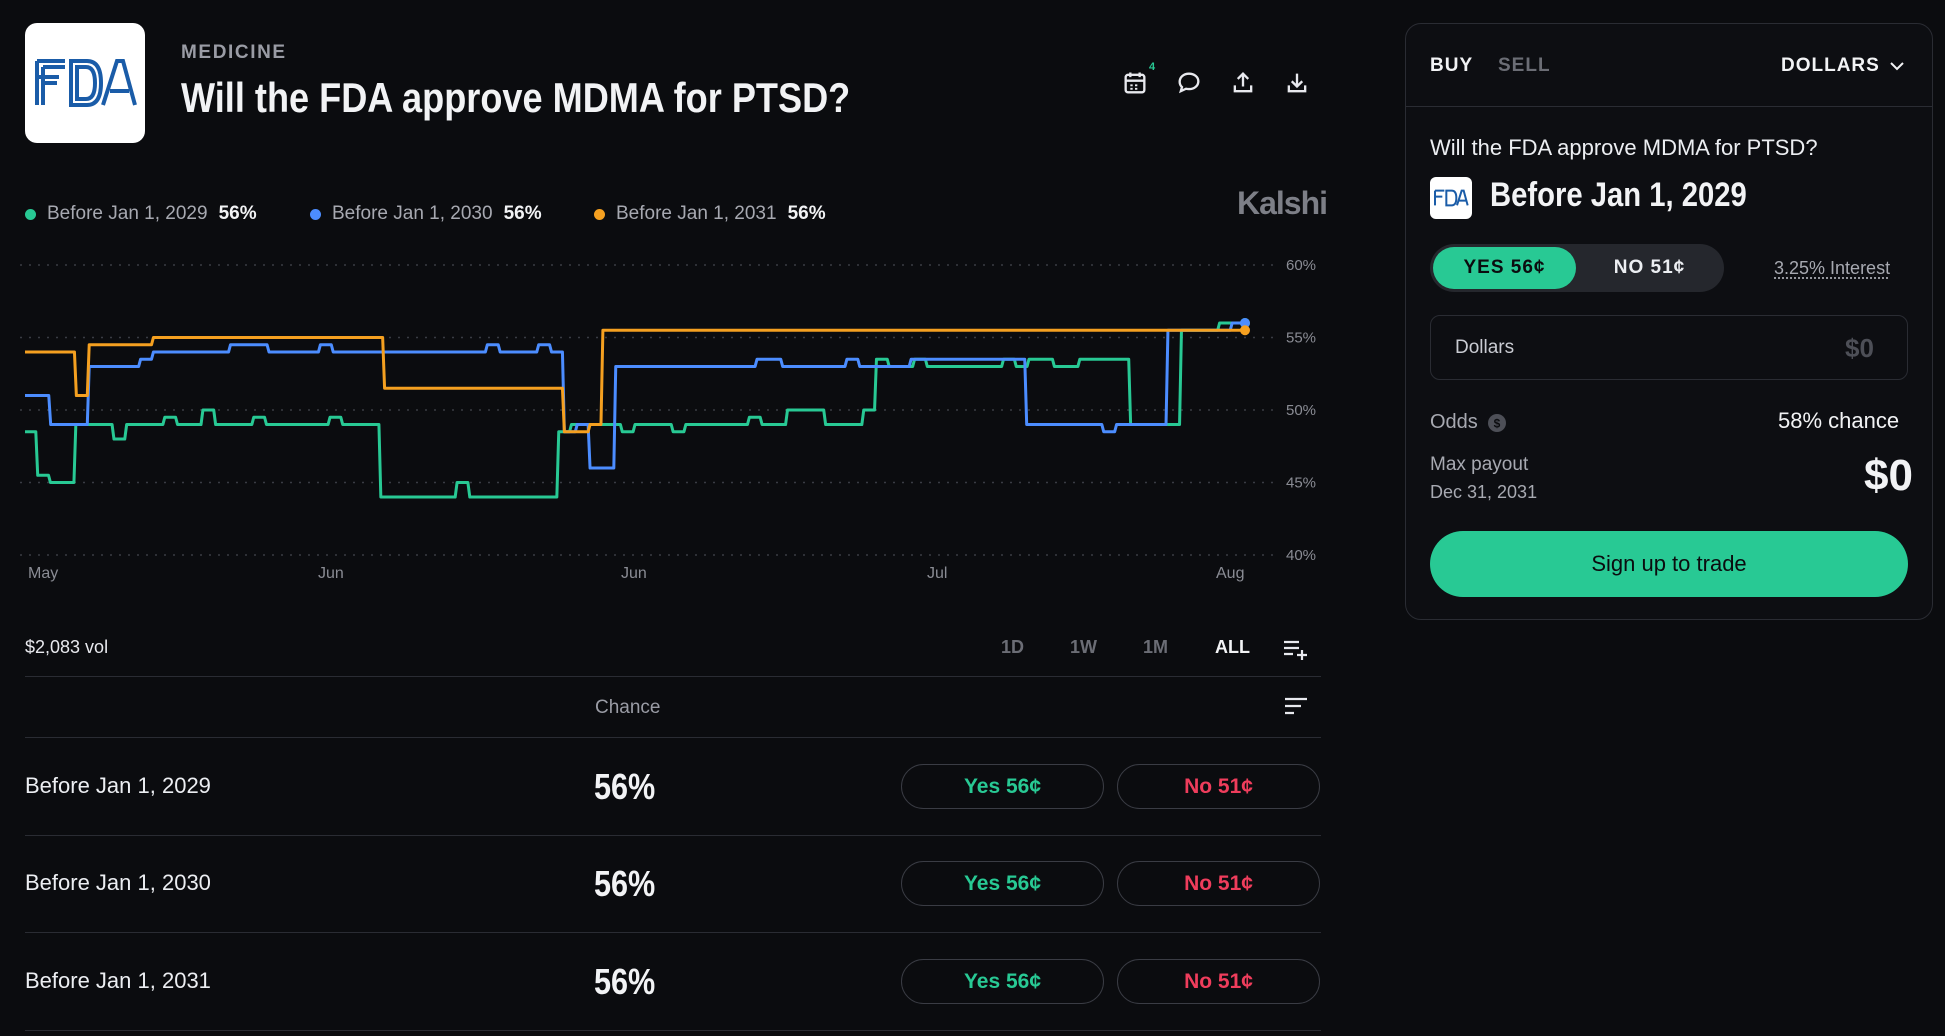 This screenshot has height=1036, width=1945. What do you see at coordinates (1301, 410) in the screenshot?
I see `y-tick-label: 50%` at bounding box center [1301, 410].